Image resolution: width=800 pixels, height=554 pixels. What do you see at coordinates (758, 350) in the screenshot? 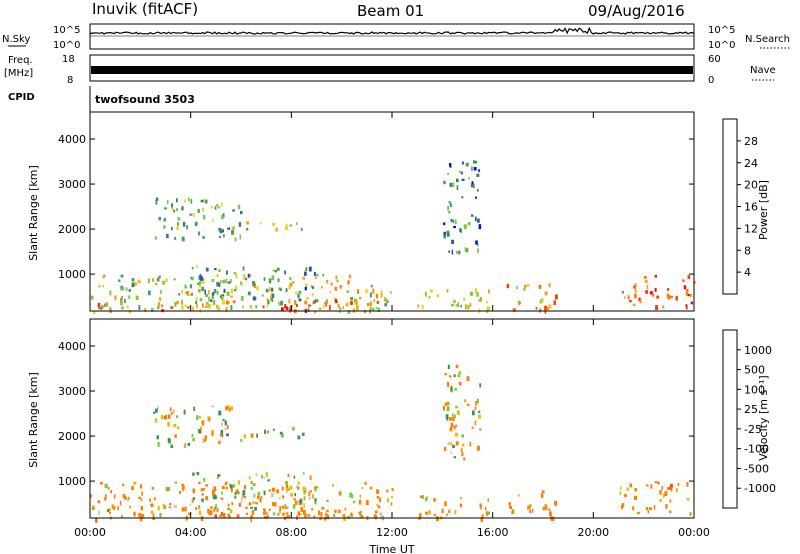
I see `velocity-colorbar-tick-label: 1000` at bounding box center [758, 350].